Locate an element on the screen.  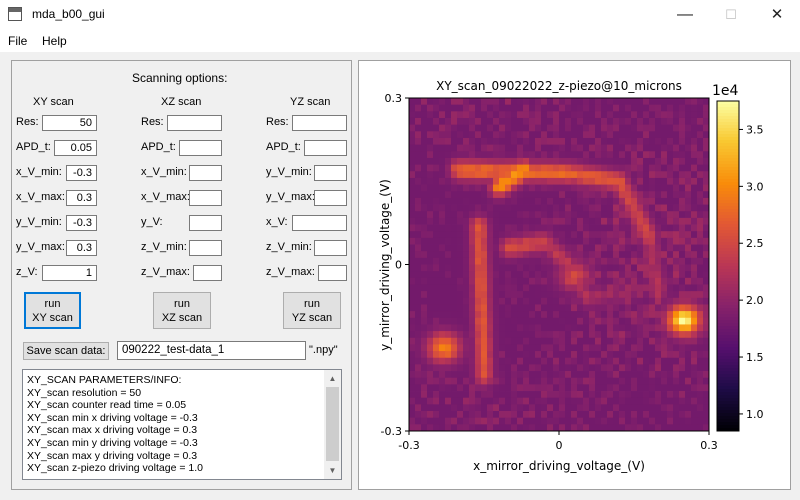
xz-xmax-input is located at coordinates (205, 198).